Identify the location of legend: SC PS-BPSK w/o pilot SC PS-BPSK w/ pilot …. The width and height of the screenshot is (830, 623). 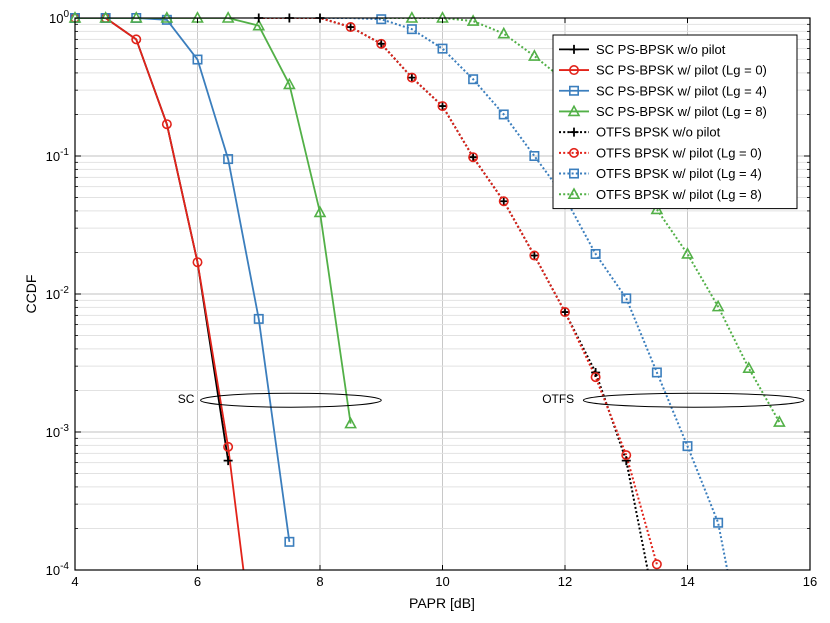
(675, 122).